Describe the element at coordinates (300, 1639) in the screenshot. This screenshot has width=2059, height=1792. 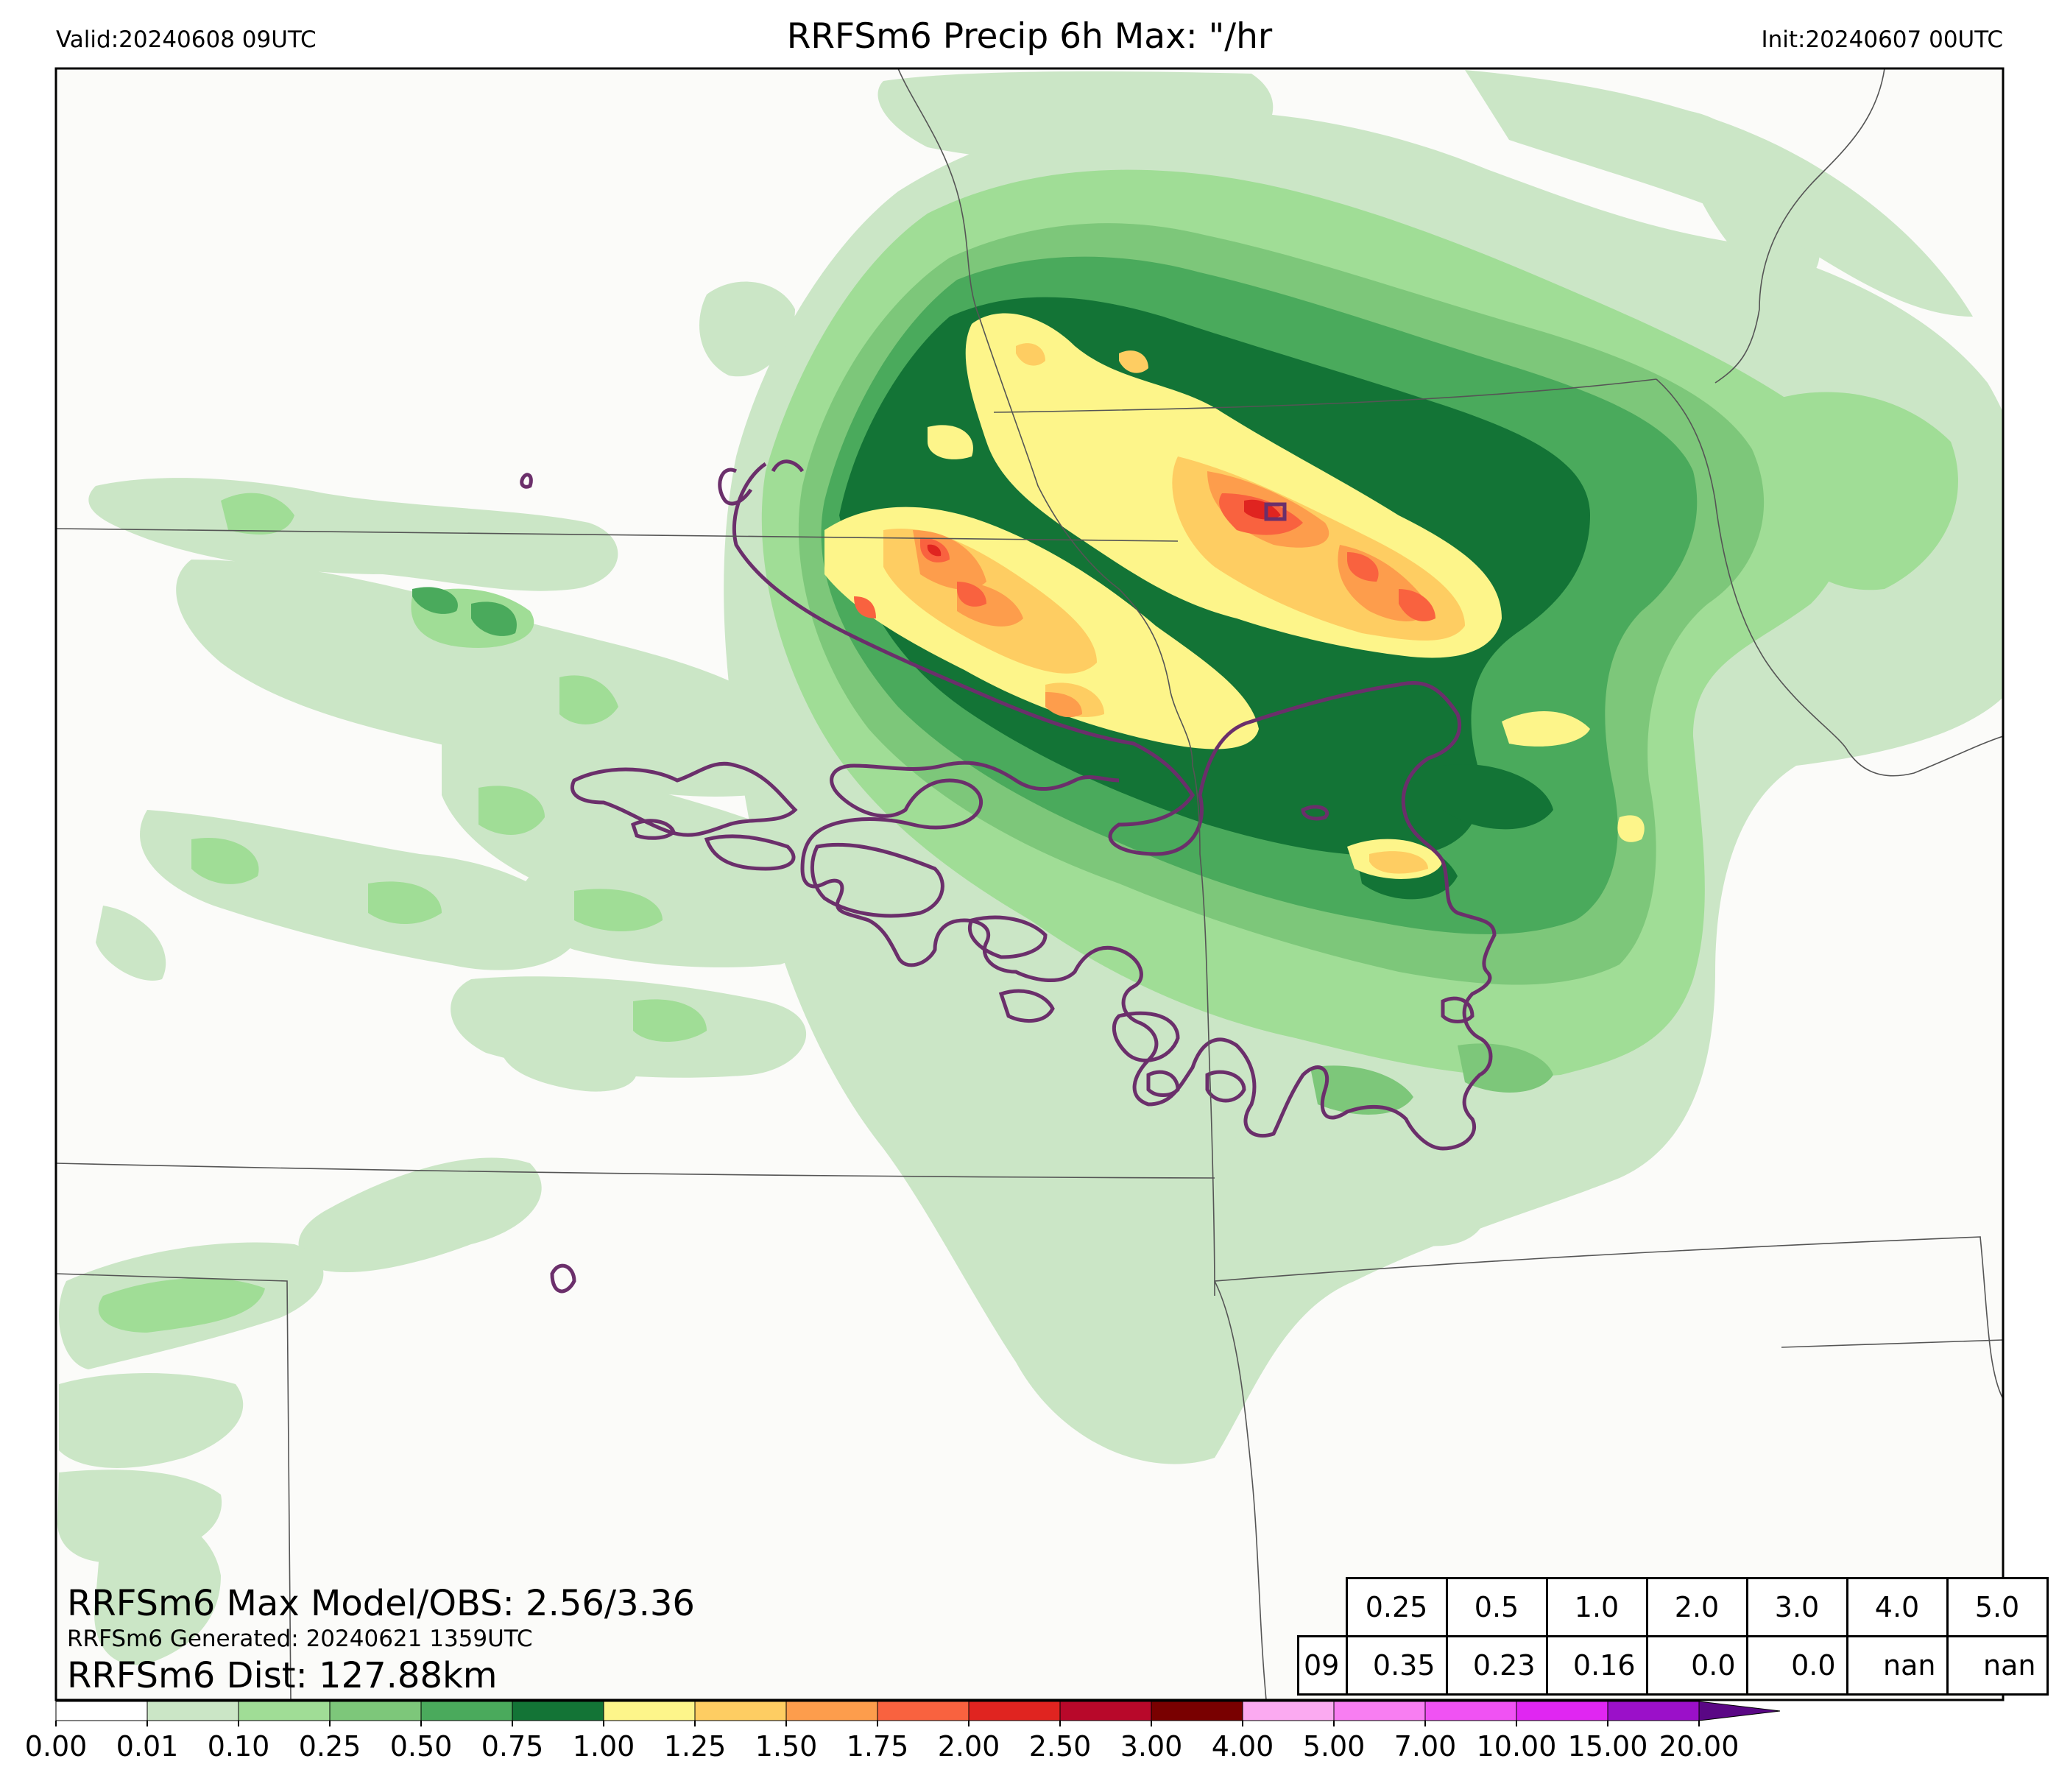
I see `generated-time-label: RRFSm6 Generated: 20240621 1359UTC` at that location.